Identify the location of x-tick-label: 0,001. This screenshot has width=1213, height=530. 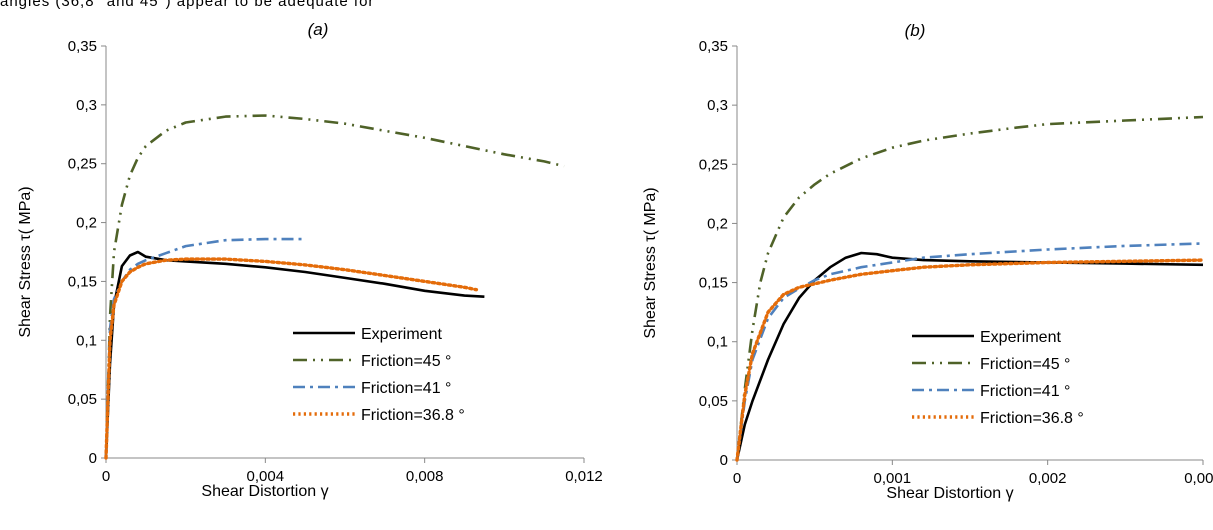
(893, 478).